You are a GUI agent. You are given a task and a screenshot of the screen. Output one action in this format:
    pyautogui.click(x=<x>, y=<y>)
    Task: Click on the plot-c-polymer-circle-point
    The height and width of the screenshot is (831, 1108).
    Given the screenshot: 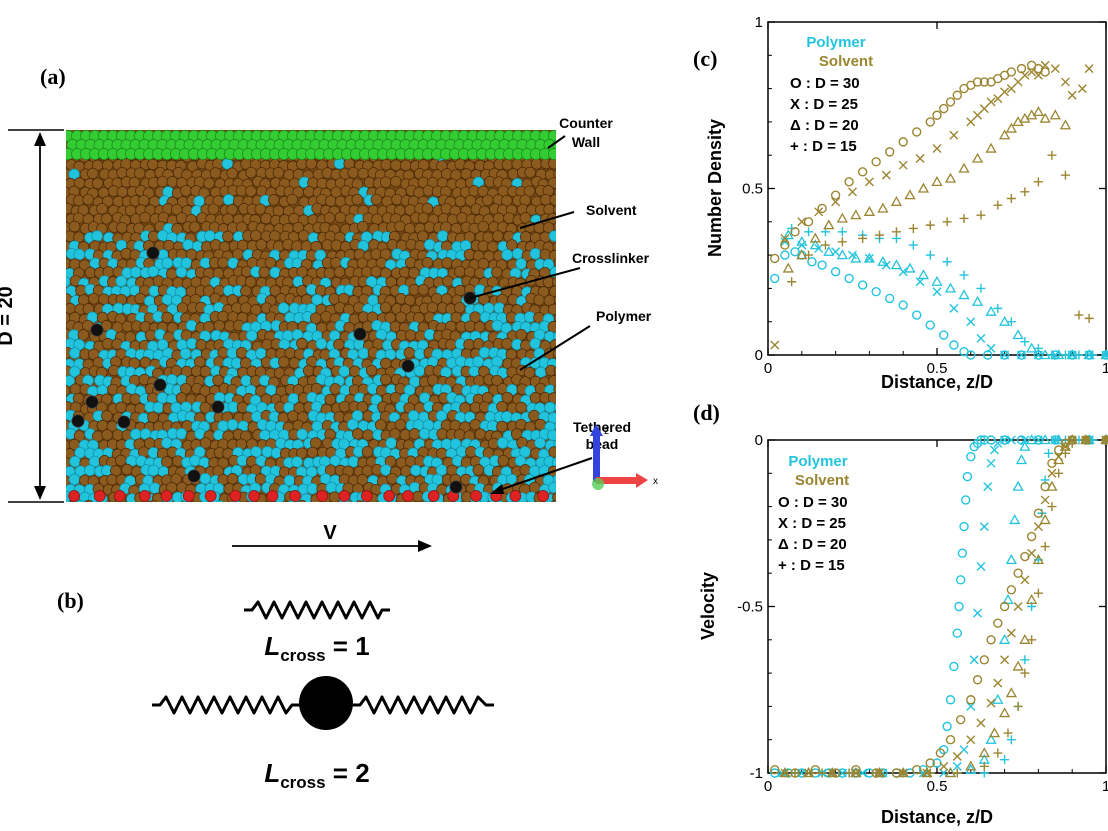 What is the action you would take?
    pyautogui.click(x=917, y=315)
    